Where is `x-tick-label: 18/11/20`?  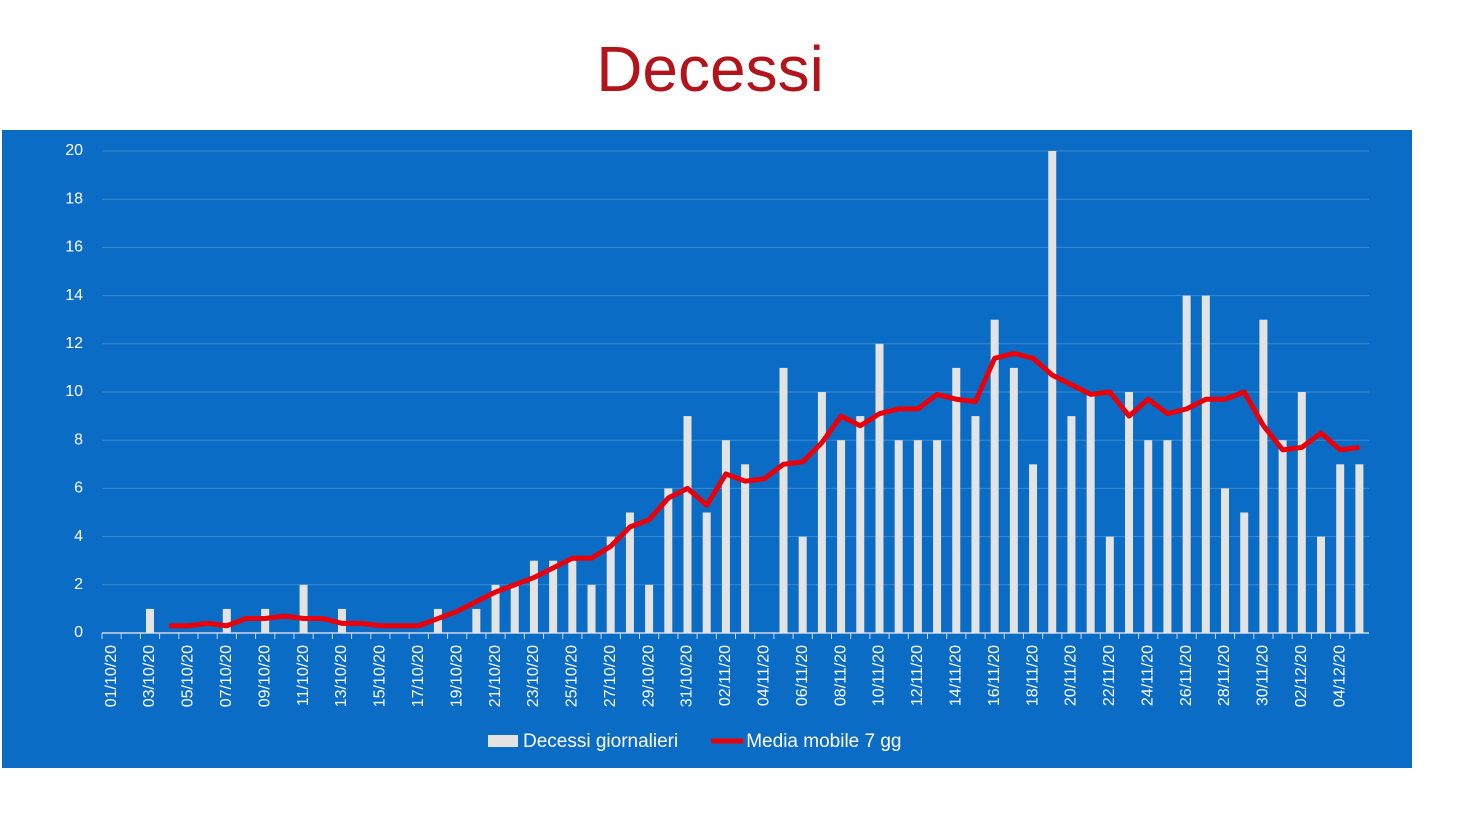 x-tick-label: 18/11/20 is located at coordinates (1032, 675).